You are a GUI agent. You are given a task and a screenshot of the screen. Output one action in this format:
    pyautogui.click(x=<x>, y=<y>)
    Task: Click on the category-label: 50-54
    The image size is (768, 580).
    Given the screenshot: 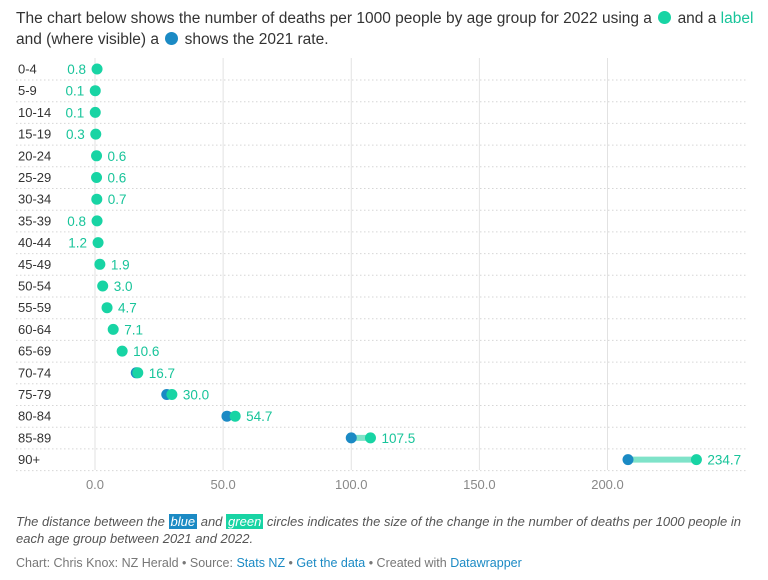 What is the action you would take?
    pyautogui.click(x=34, y=286)
    